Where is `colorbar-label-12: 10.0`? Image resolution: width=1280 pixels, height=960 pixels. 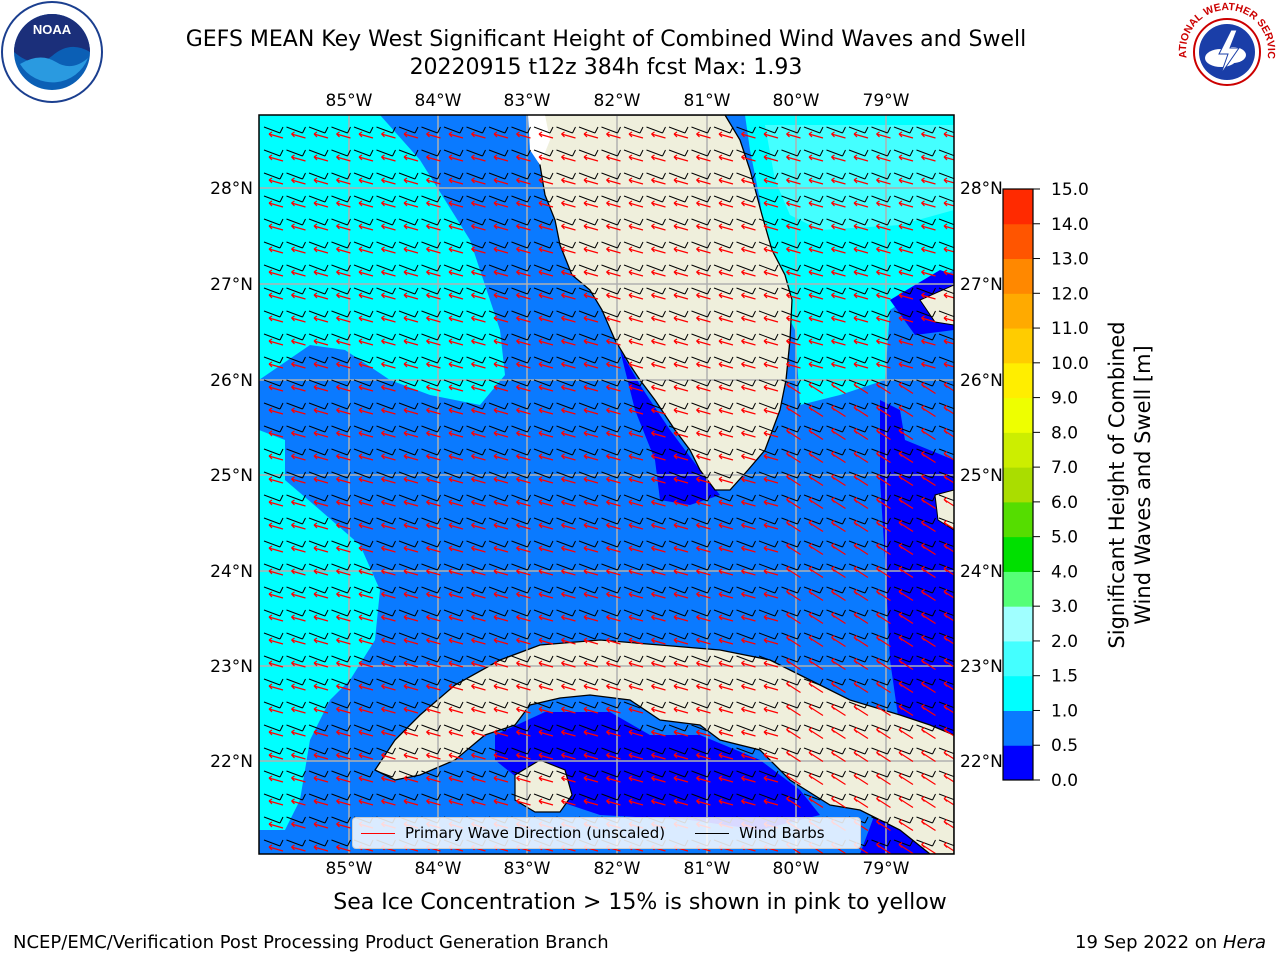 colorbar-label-12: 10.0 is located at coordinates (1070, 364).